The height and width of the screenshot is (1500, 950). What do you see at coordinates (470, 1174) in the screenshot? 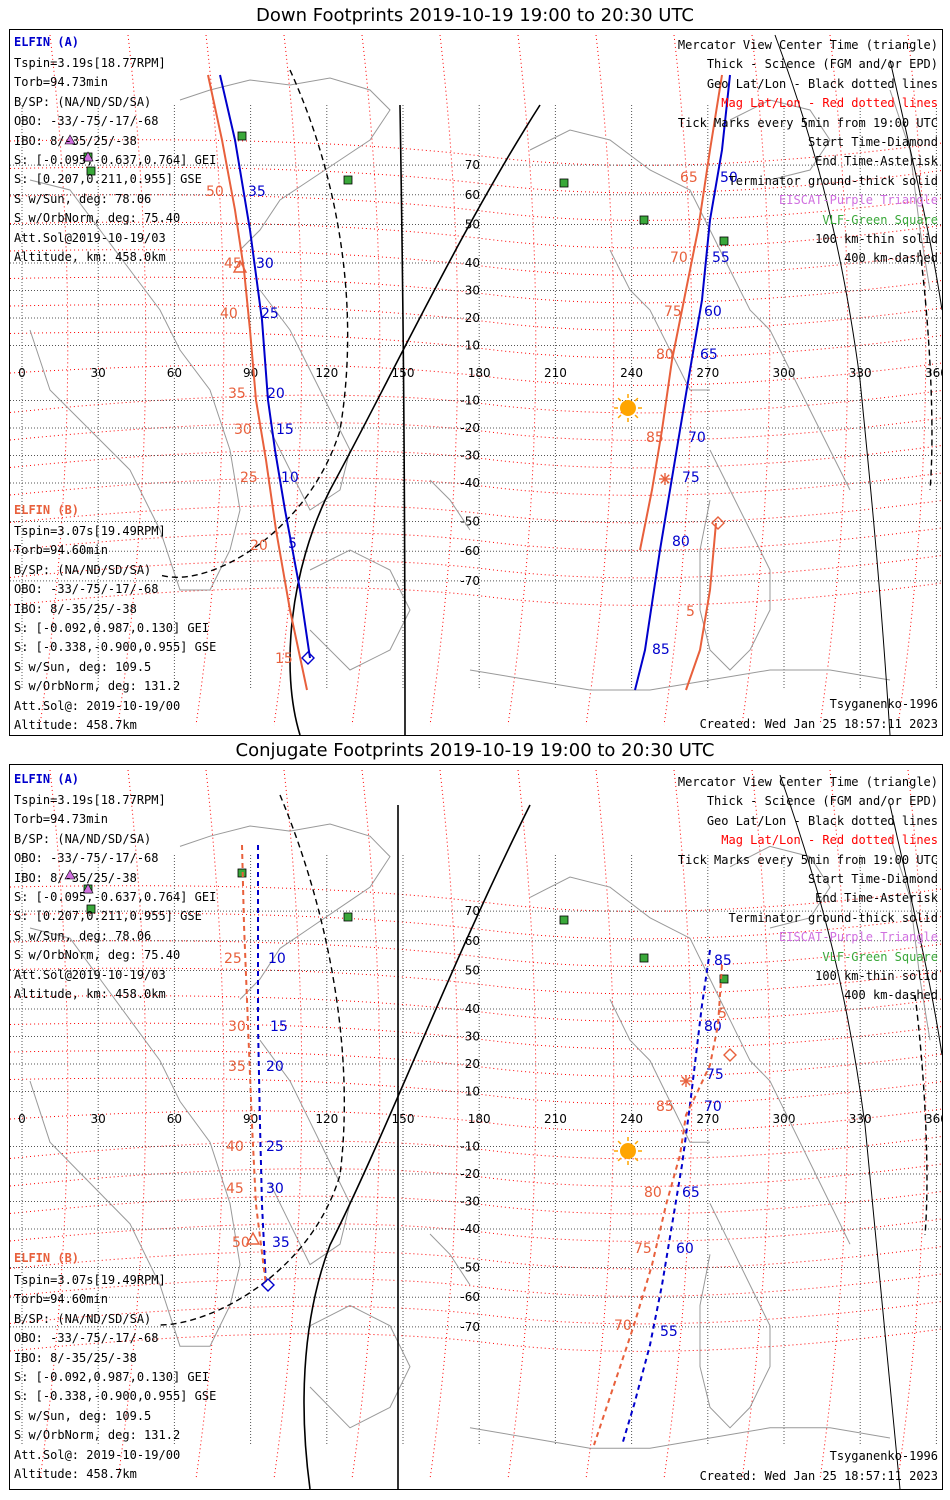
I see `lat-tick-label: -20` at bounding box center [470, 1174].